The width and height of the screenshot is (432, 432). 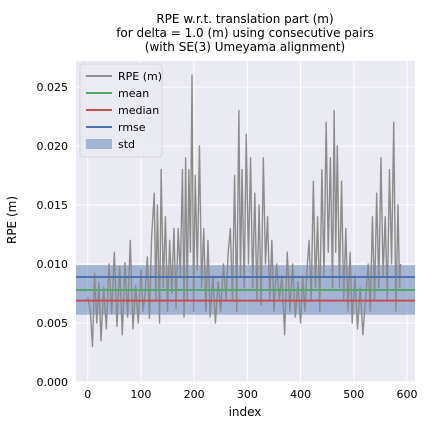 I want to click on legend: RPE (m) mean median rmse std, so click(x=121, y=110).